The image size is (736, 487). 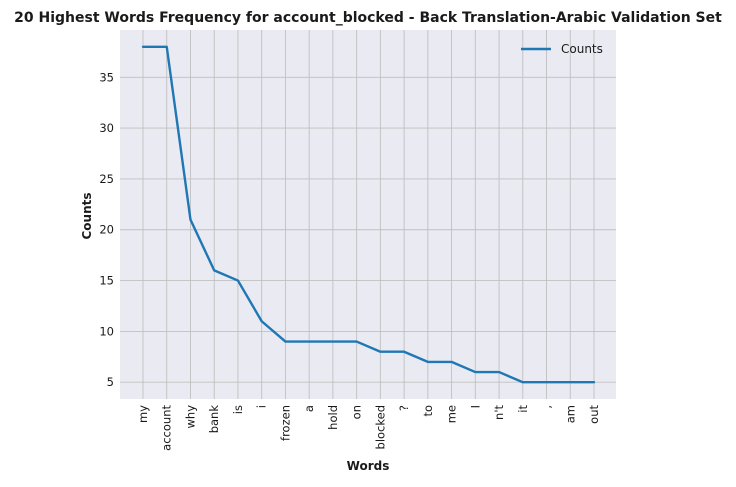 I want to click on y-tick-label: 15, so click(x=106, y=281).